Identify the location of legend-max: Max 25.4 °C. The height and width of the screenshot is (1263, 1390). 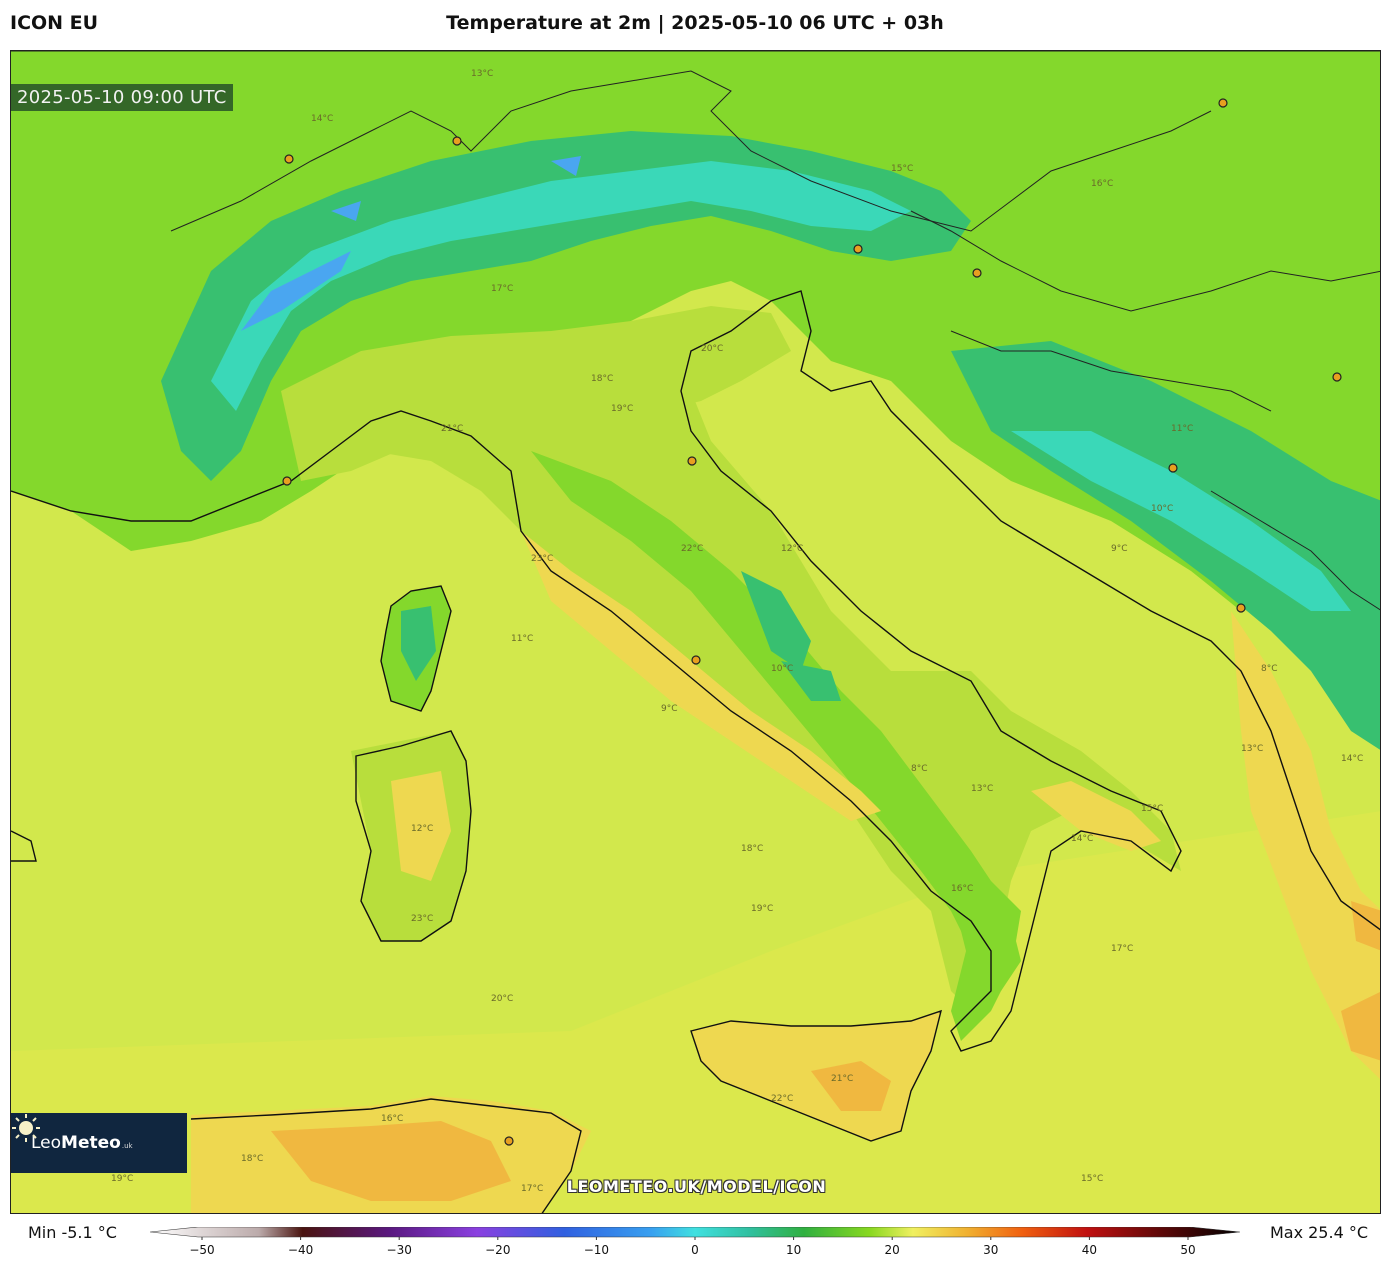
(1318, 1232).